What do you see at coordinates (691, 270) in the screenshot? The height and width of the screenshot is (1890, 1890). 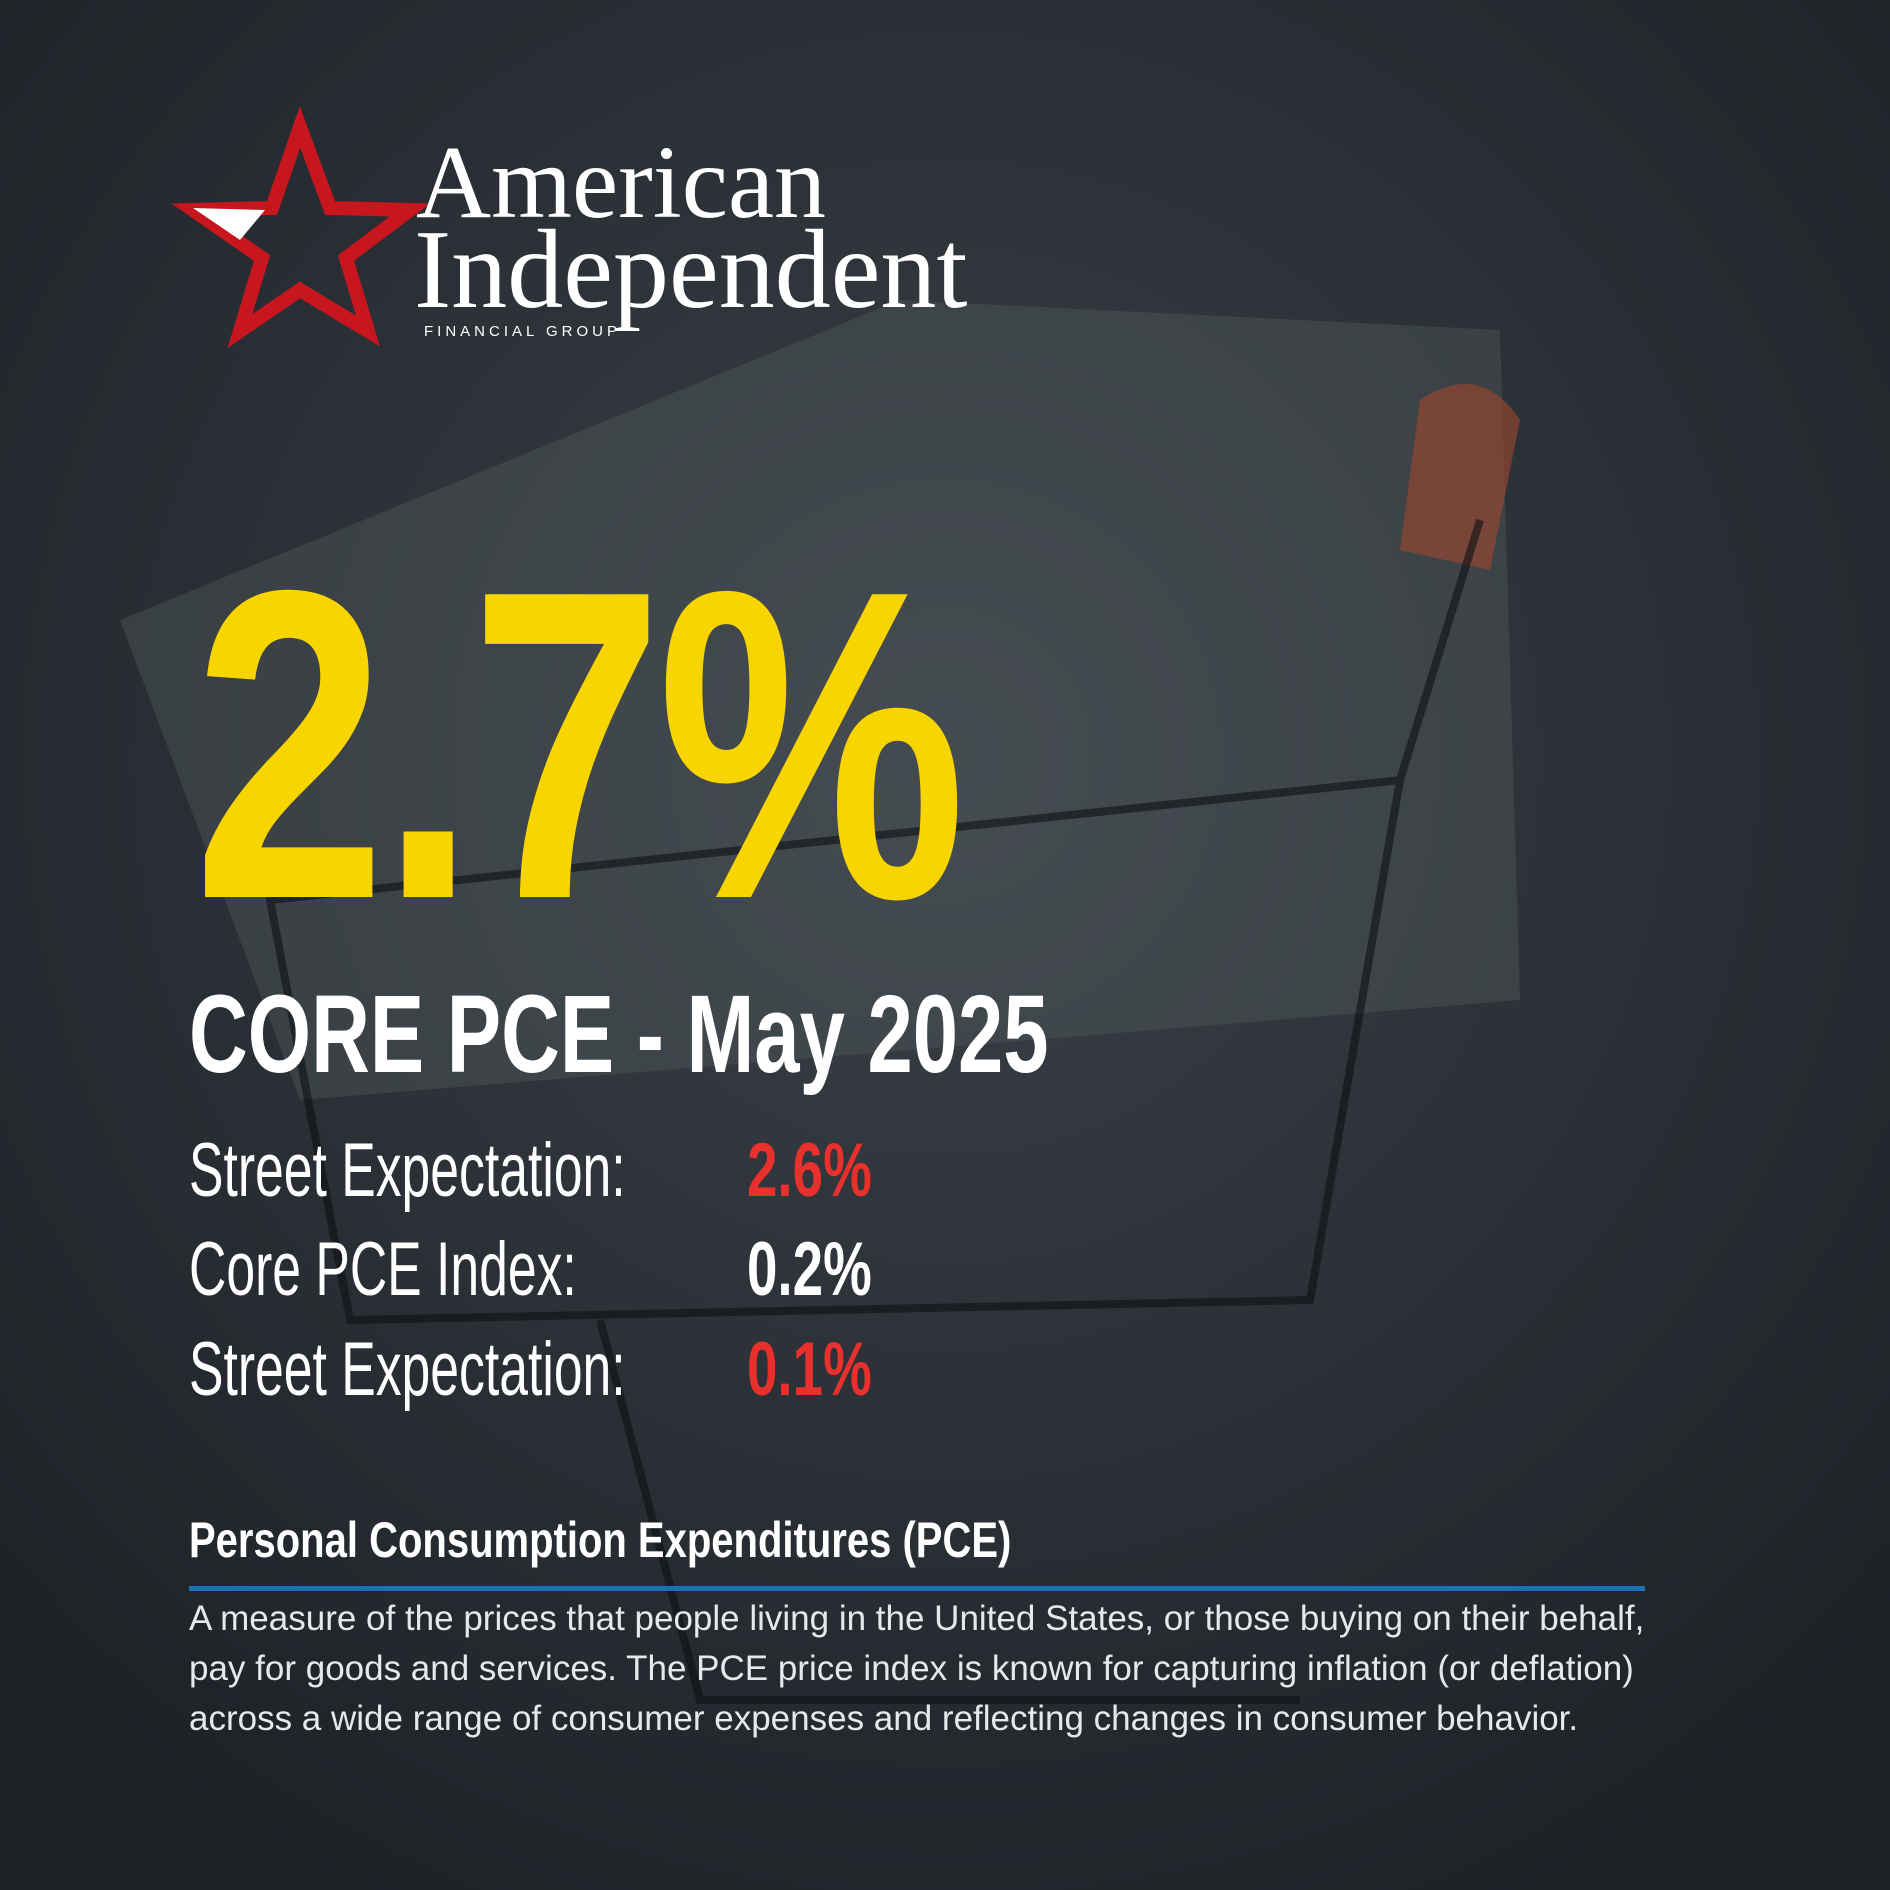 I see `logo-line2: Independent` at bounding box center [691, 270].